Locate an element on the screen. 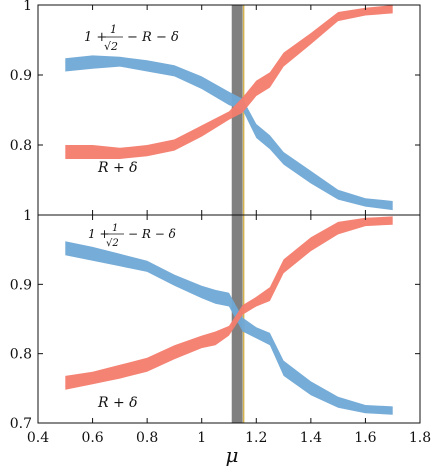 This screenshot has width=436, height=466. top-ytick-label-1: 0.9 is located at coordinates (21, 76).